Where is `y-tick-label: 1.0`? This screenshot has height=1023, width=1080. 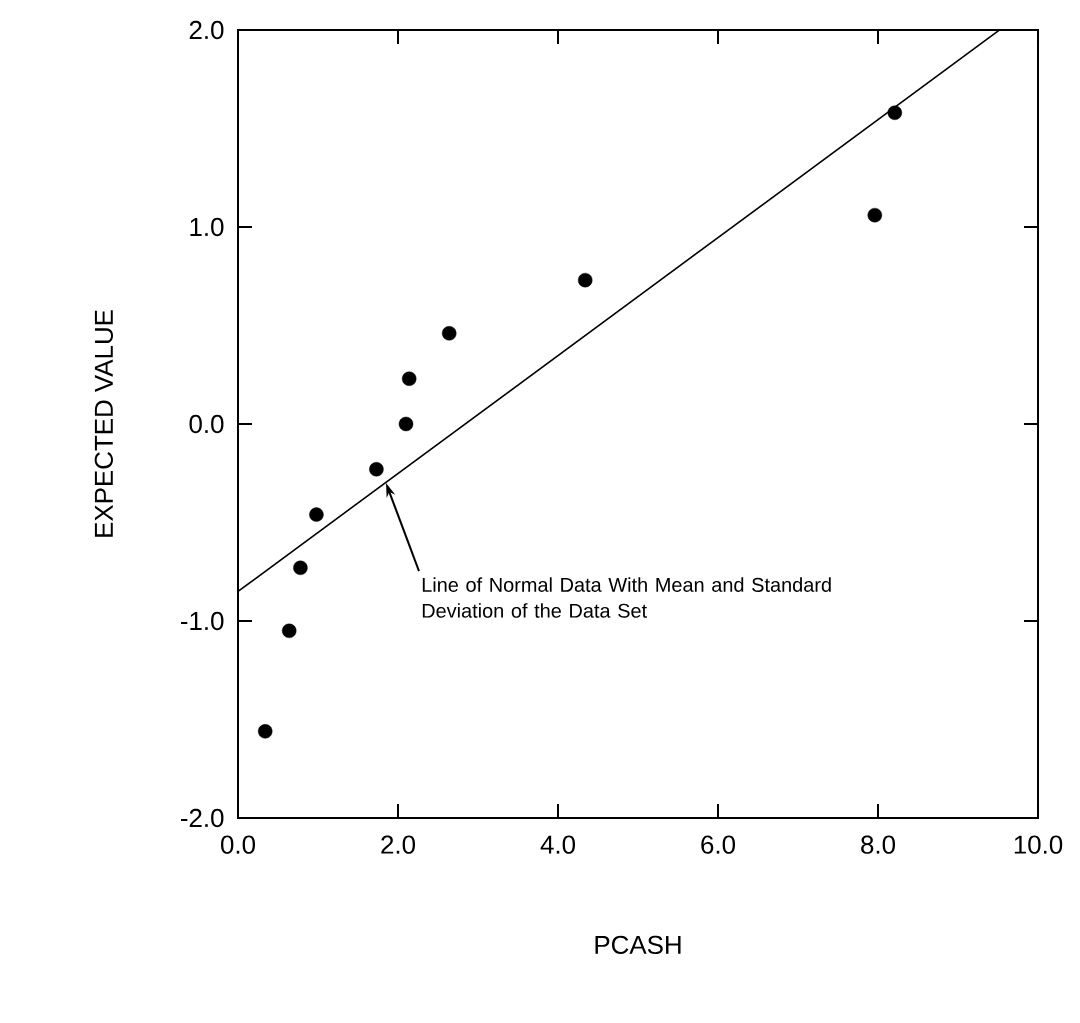
y-tick-label: 1.0 is located at coordinates (207, 227).